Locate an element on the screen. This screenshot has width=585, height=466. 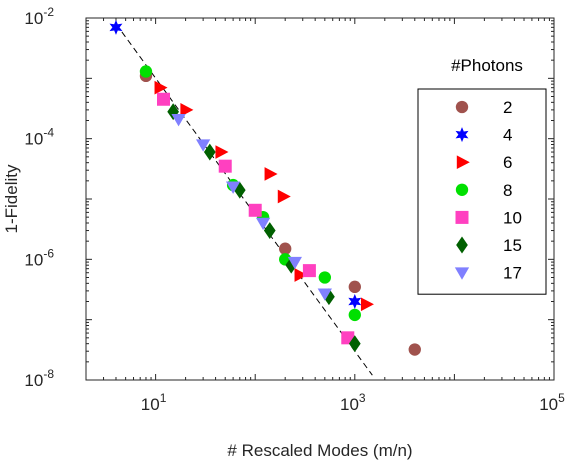
x-tick-label: 10³ is located at coordinates (353, 402).